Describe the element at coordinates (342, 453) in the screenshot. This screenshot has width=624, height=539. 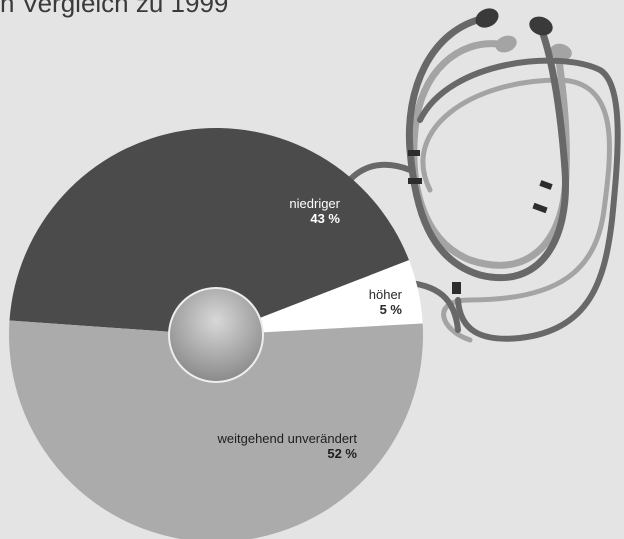
I see `slice-value-2: 52 %` at that location.